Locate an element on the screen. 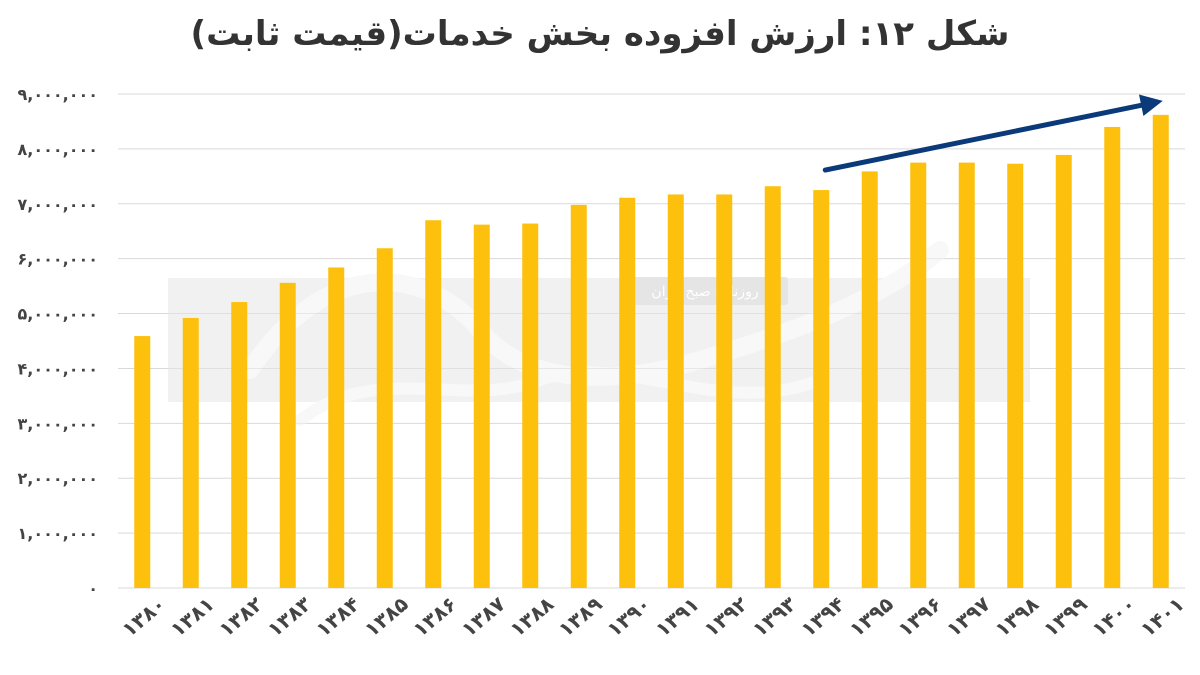 The image size is (1200, 675). chart-title: شکل ۱۲: ارزش افزوده بخش خدمات(قیمت ثابت) is located at coordinates (600, 34).